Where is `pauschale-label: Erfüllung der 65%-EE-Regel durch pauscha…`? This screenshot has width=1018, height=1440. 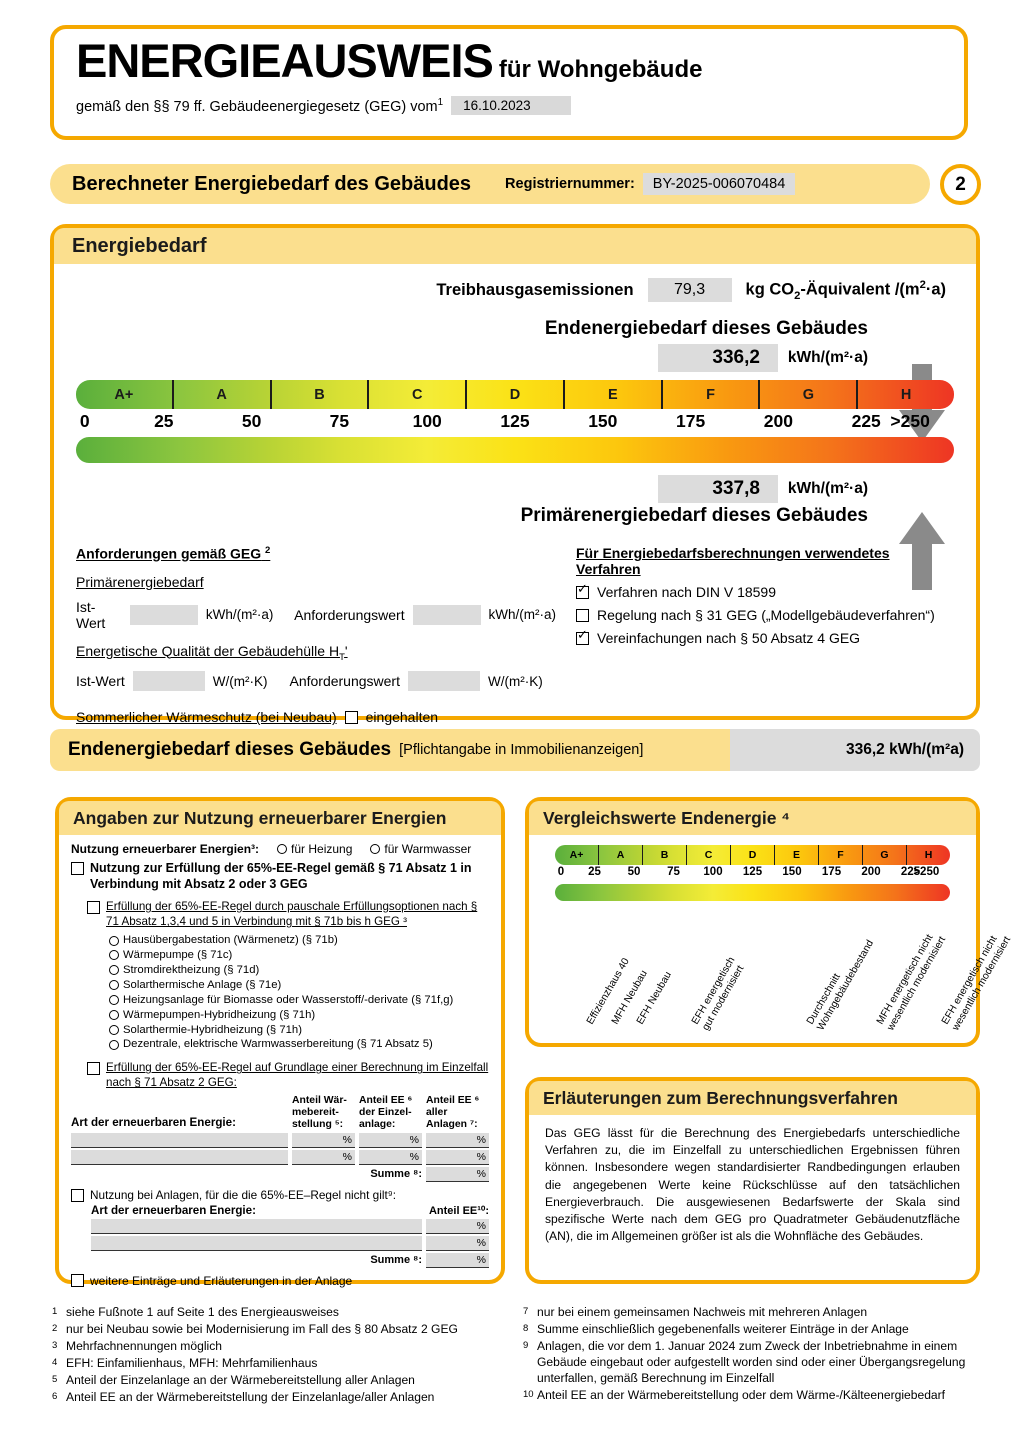
pauschale-label: Erfüllung der 65%-EE-Regel durch pauscha… is located at coordinates (292, 914).